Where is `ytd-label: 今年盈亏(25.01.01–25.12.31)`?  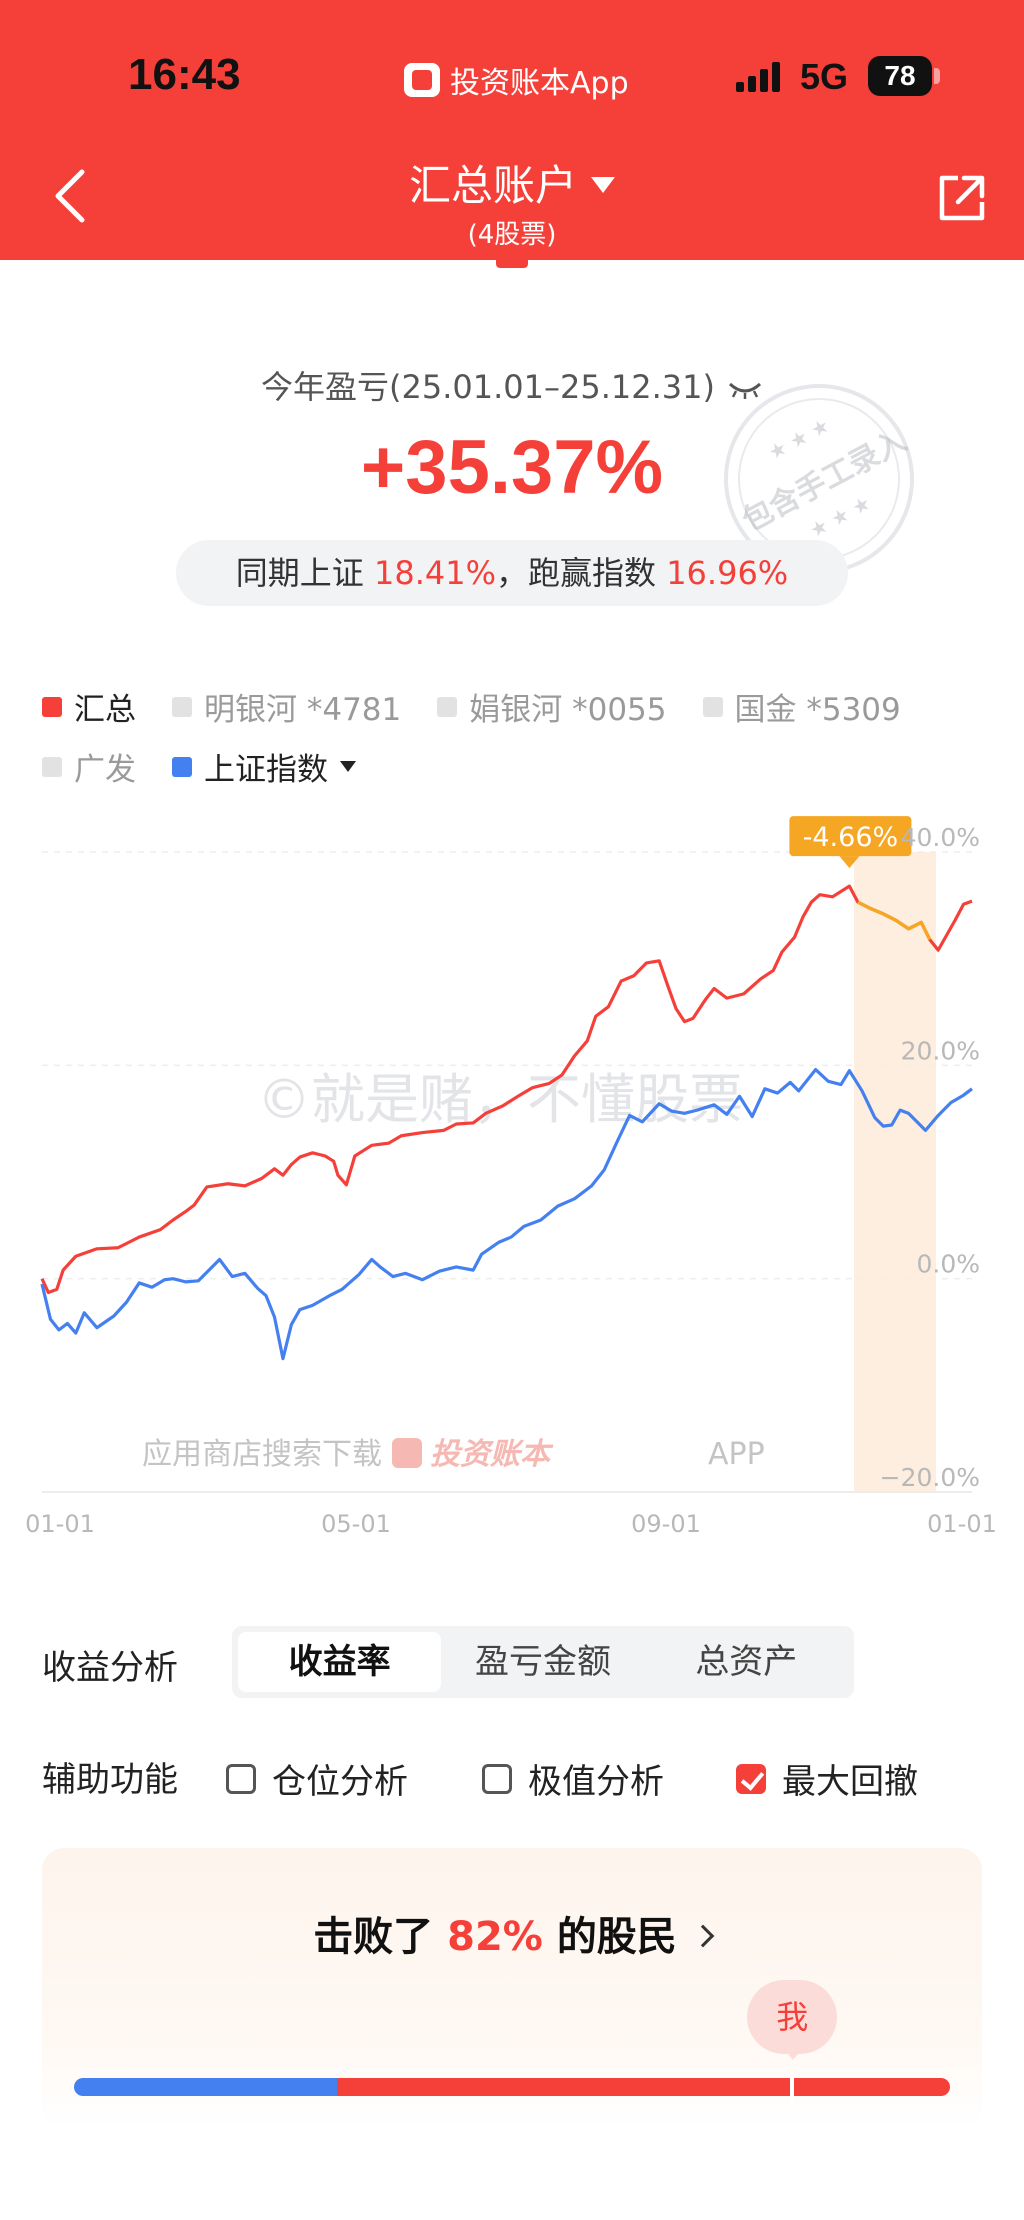
ytd-label: 今年盈亏(25.01.01–25.12.31) is located at coordinates (512, 385).